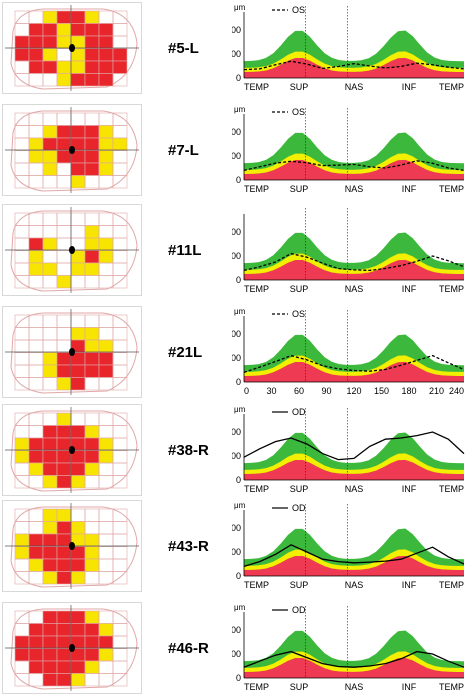 This screenshot has height=698, width=474. Describe the element at coordinates (271, 391) in the screenshot. I see `x-tick-label: 30` at that location.